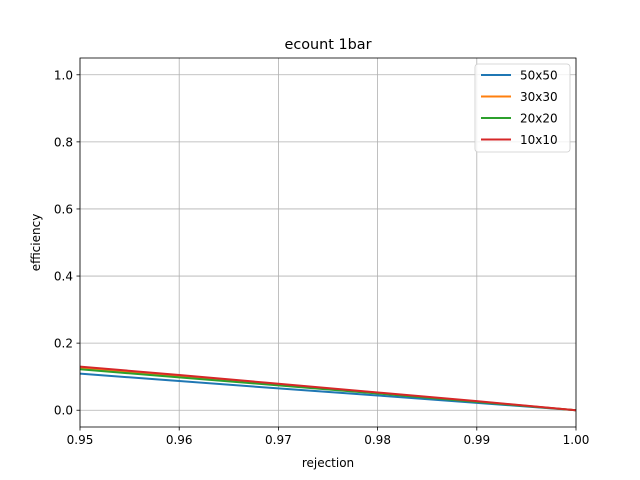  What do you see at coordinates (539, 140) in the screenshot?
I see `legend-label: 10x10` at bounding box center [539, 140].